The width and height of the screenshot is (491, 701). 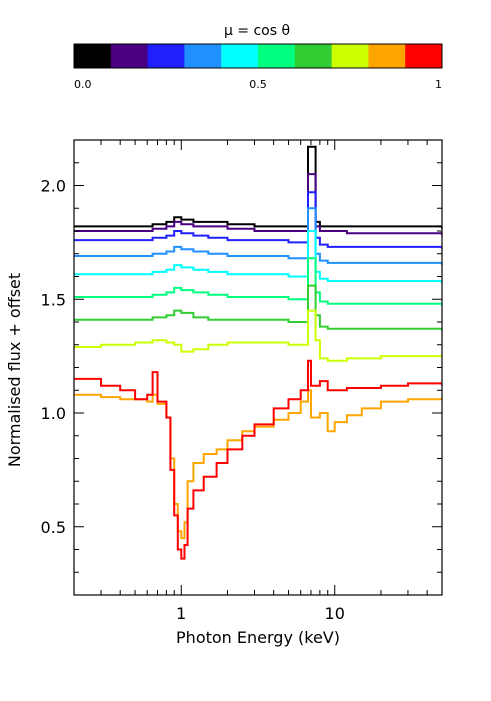 What do you see at coordinates (83, 84) in the screenshot?
I see `colorbar-tick-label: 0.0` at bounding box center [83, 84].